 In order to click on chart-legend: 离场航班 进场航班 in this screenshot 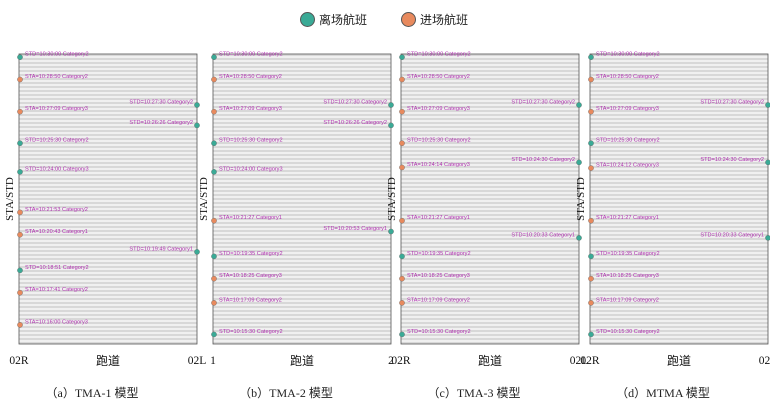, I will do `click(384, 19)`.